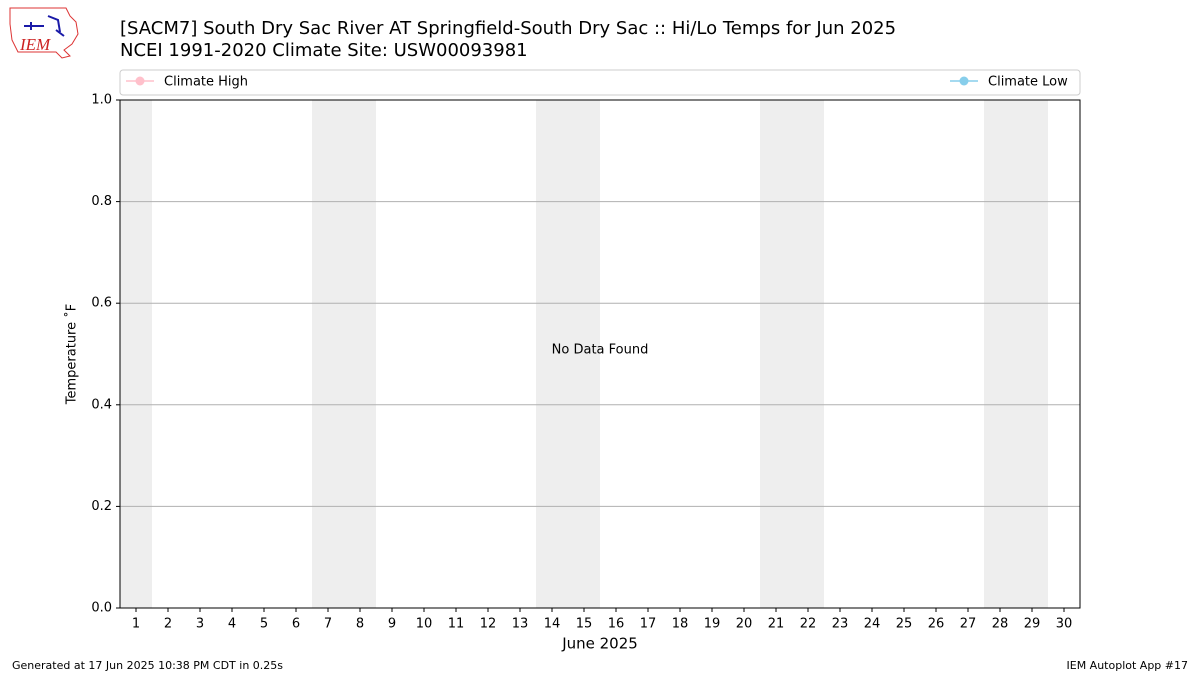 The image size is (1200, 675). I want to click on x-tick-label: 22, so click(808, 624).